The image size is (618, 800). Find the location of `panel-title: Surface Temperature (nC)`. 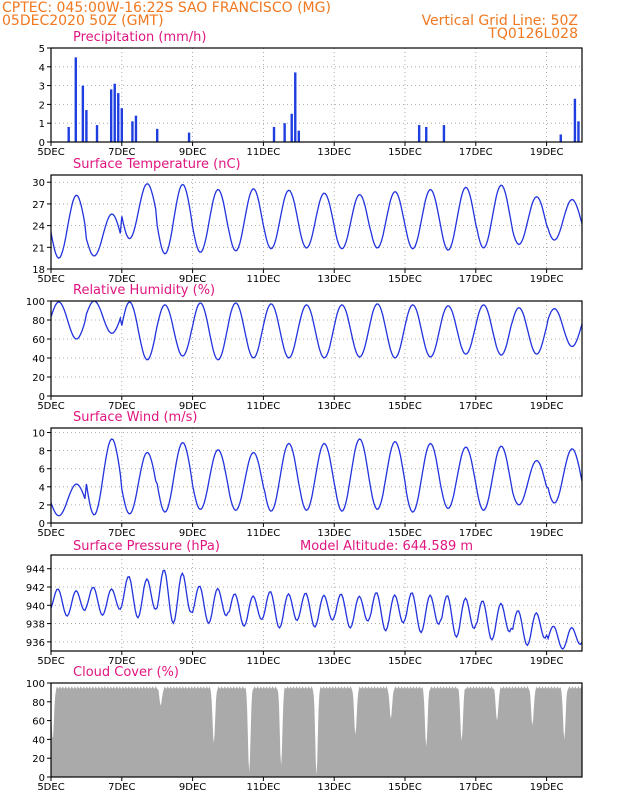

panel-title: Surface Temperature (nC) is located at coordinates (157, 164).